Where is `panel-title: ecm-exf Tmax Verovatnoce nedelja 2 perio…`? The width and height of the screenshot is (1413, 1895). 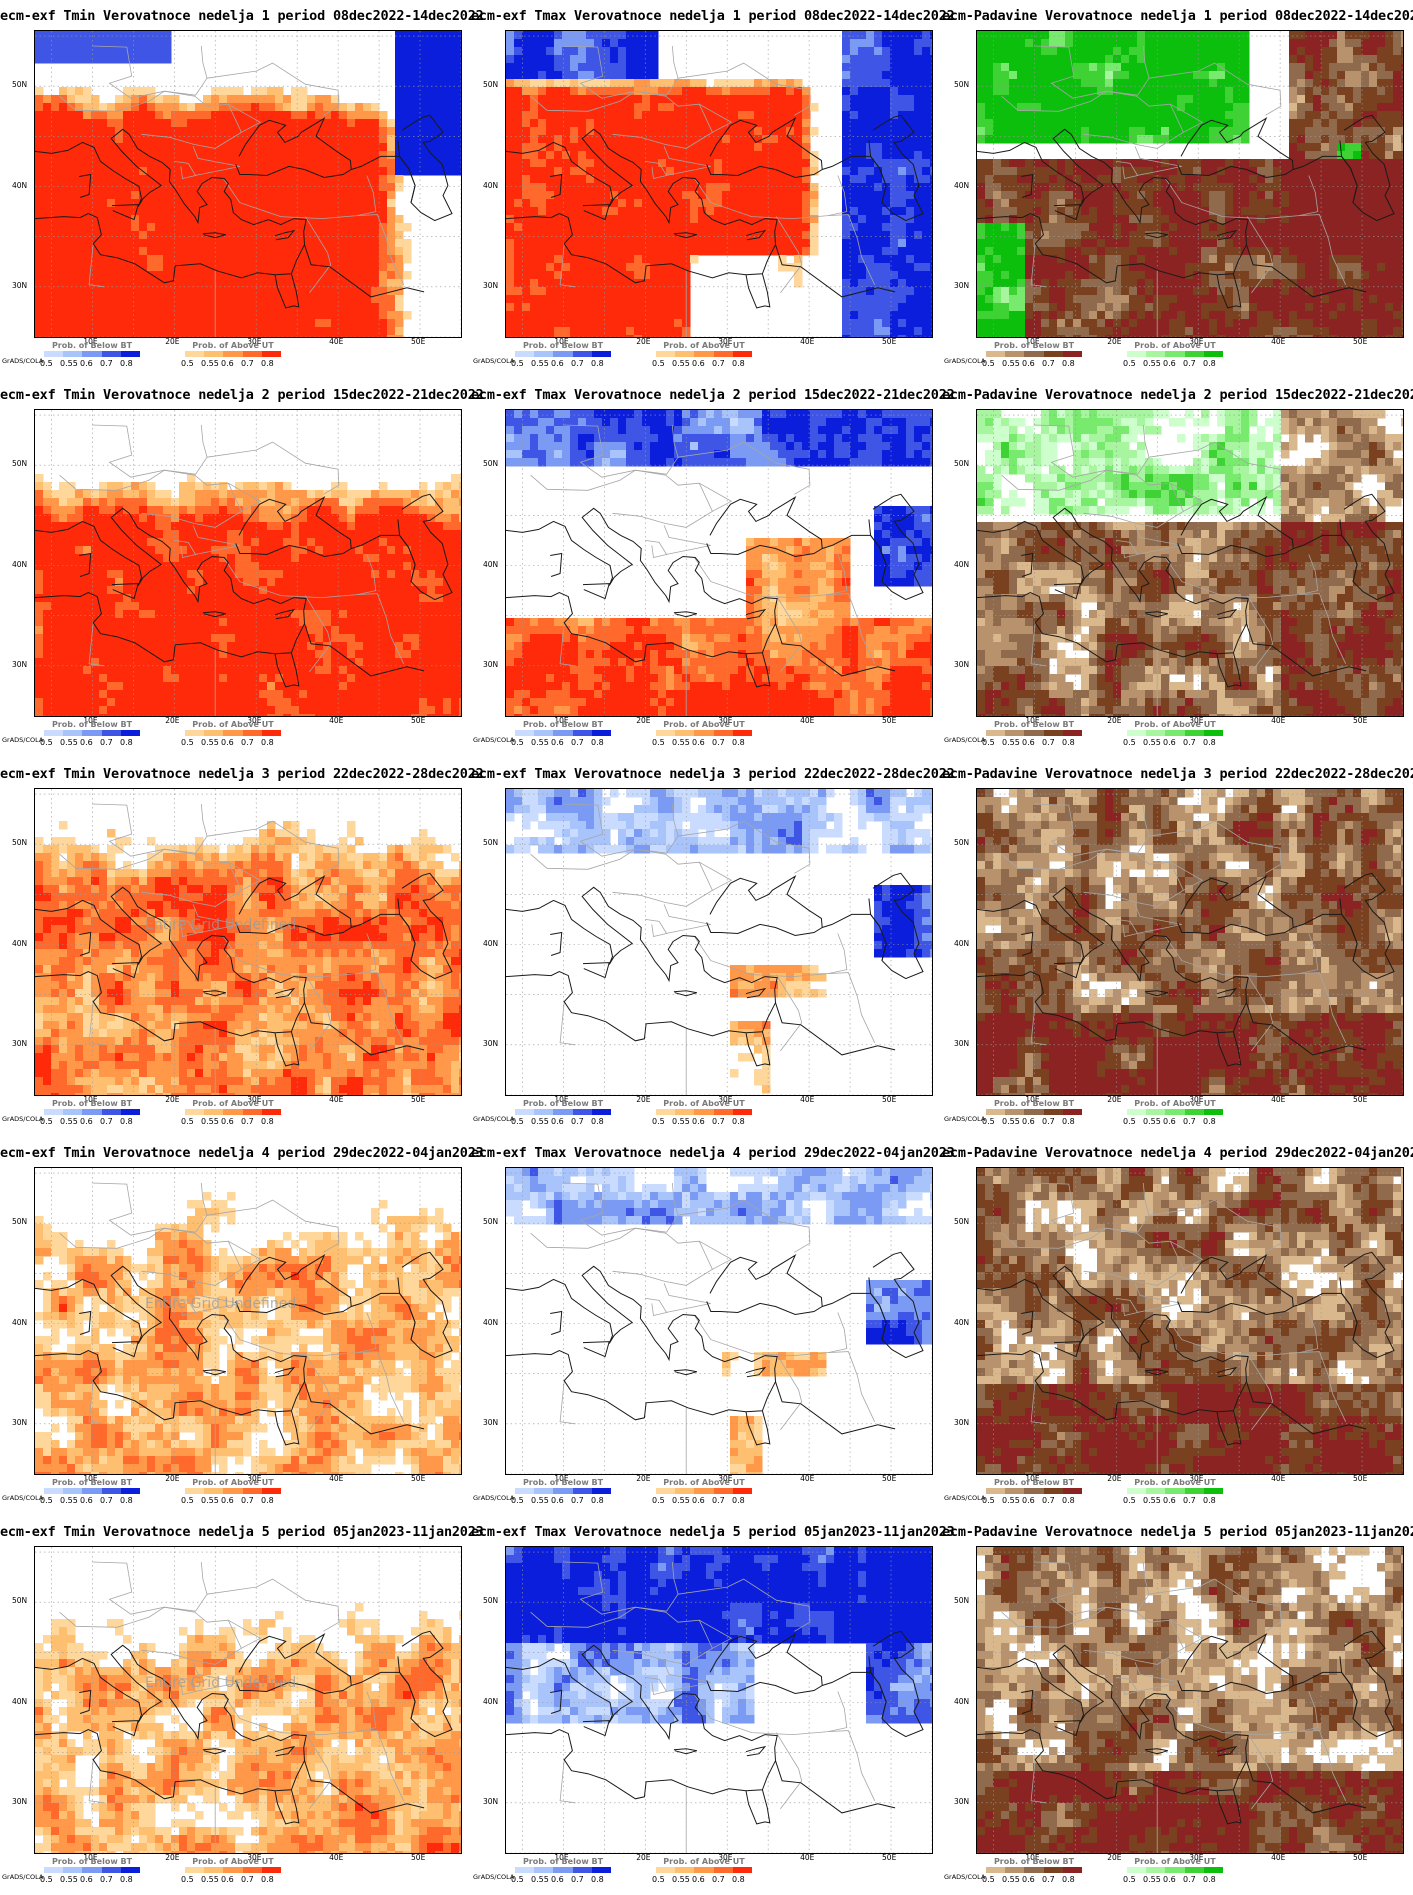
panel-title: ecm-exf Tmax Verovatnoce nedelja 2 perio… is located at coordinates (713, 395).